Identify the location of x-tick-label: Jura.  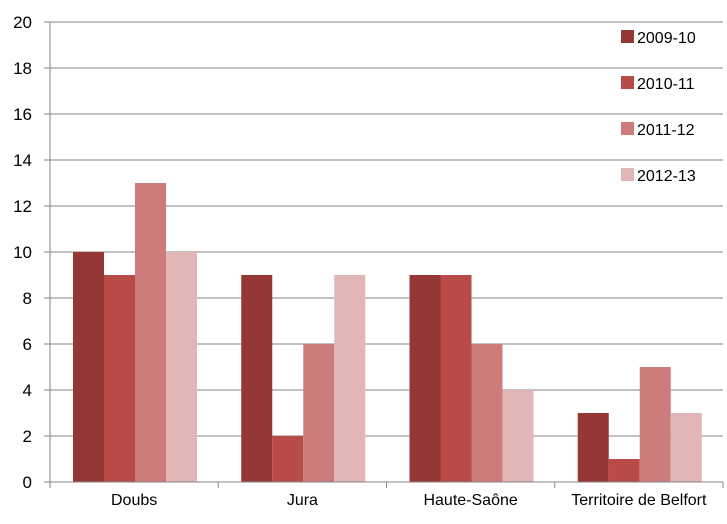
(302, 500).